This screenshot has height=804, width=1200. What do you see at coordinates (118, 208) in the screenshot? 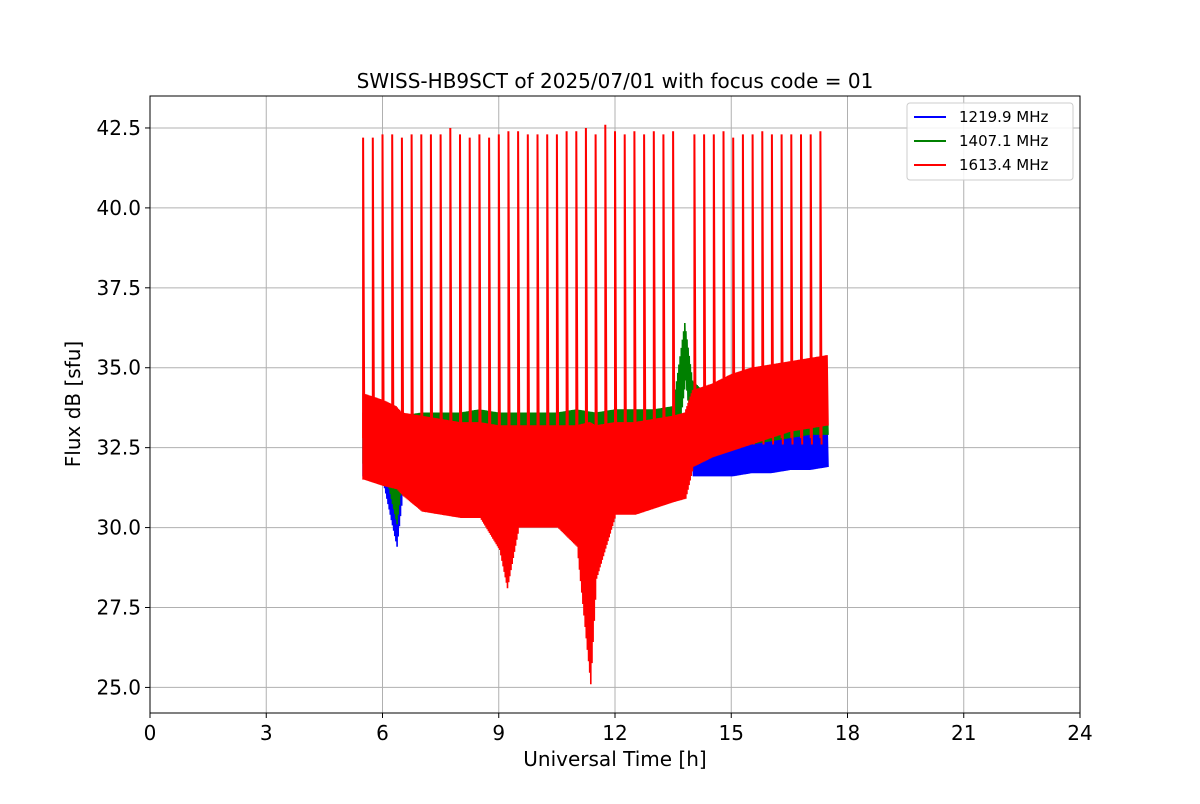
I see `y-tick-label: 40.0` at bounding box center [118, 208].